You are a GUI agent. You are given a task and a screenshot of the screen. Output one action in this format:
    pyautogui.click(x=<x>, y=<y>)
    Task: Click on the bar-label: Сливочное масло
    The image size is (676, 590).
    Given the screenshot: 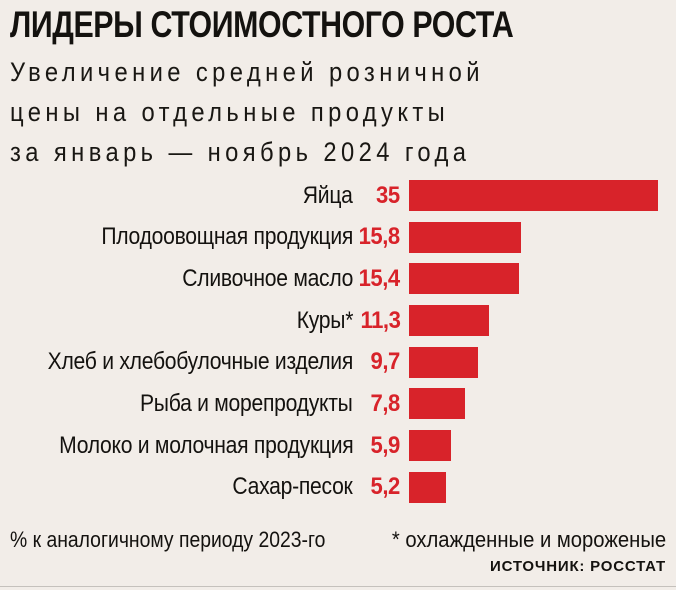 What is the action you would take?
    pyautogui.click(x=267, y=278)
    